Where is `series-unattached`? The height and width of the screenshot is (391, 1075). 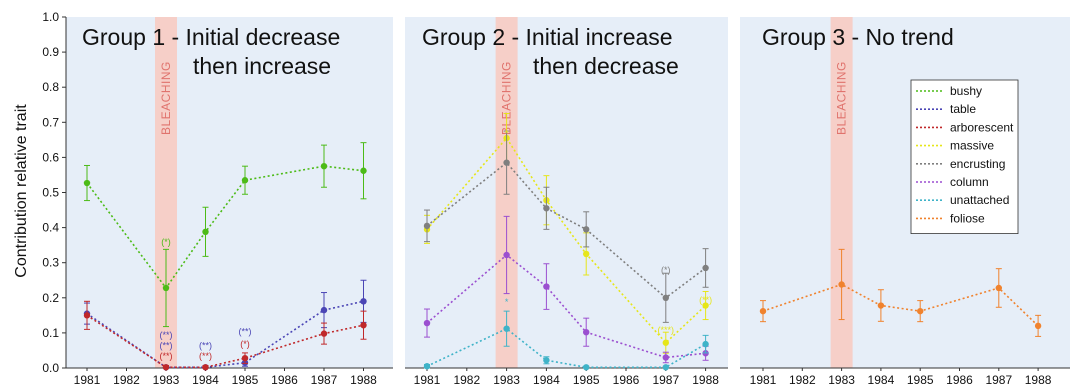 series-unattached is located at coordinates (566, 340).